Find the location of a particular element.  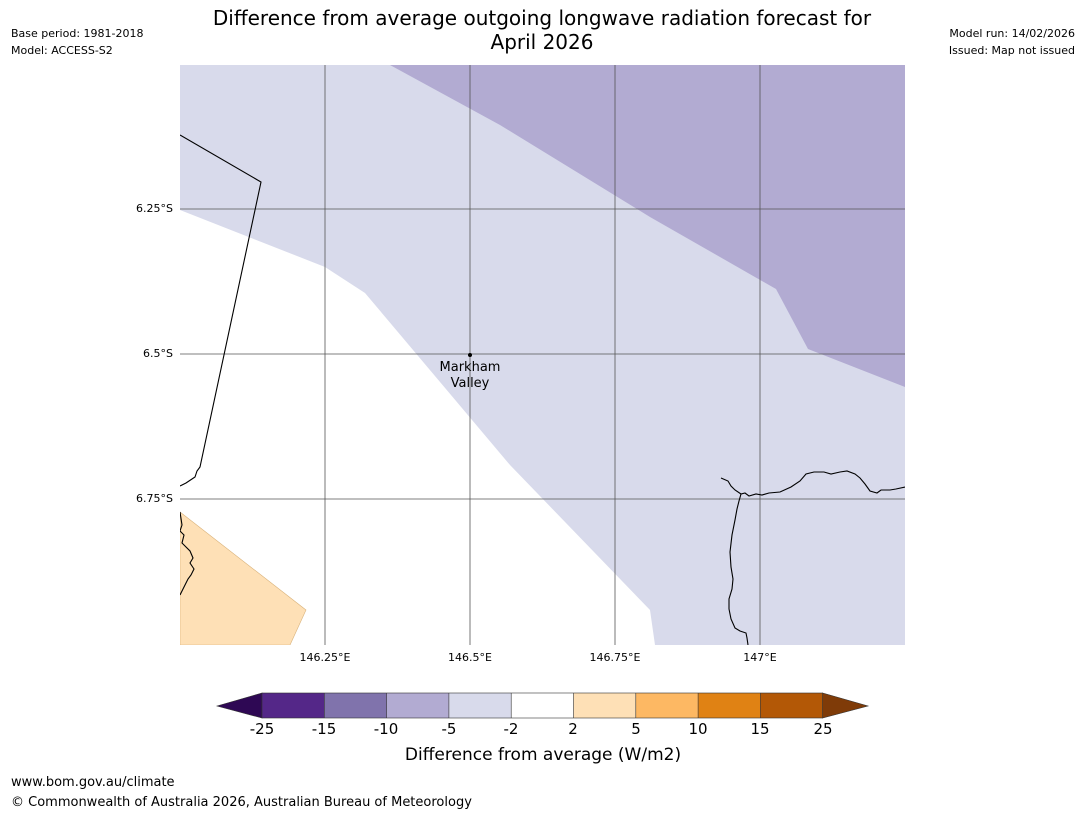

colorbar-bin--2-2 is located at coordinates (542, 705).